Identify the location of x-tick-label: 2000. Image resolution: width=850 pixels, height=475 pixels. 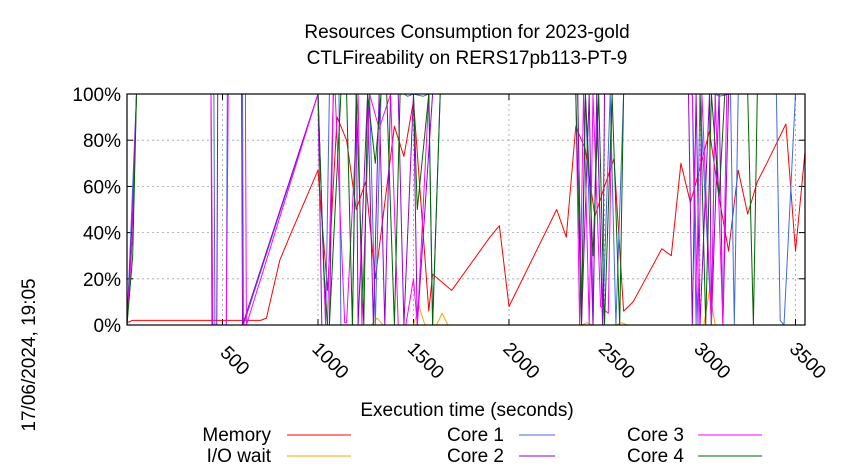
(520, 361).